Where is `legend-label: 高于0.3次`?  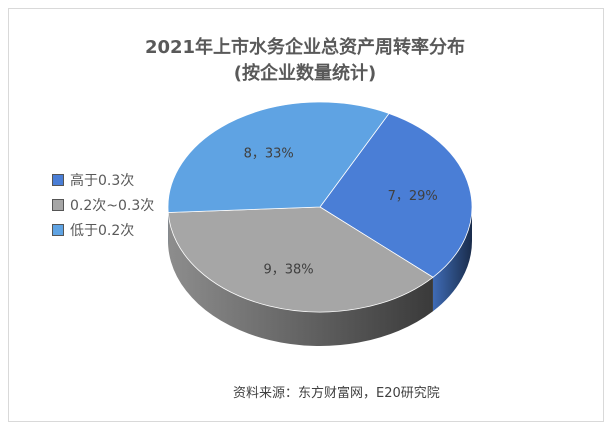 legend-label: 高于0.3次 is located at coordinates (102, 181).